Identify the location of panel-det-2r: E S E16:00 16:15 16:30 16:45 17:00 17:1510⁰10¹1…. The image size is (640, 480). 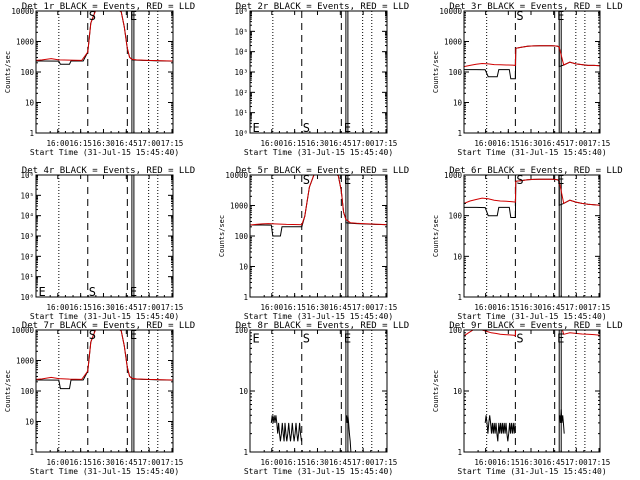
(321, 79).